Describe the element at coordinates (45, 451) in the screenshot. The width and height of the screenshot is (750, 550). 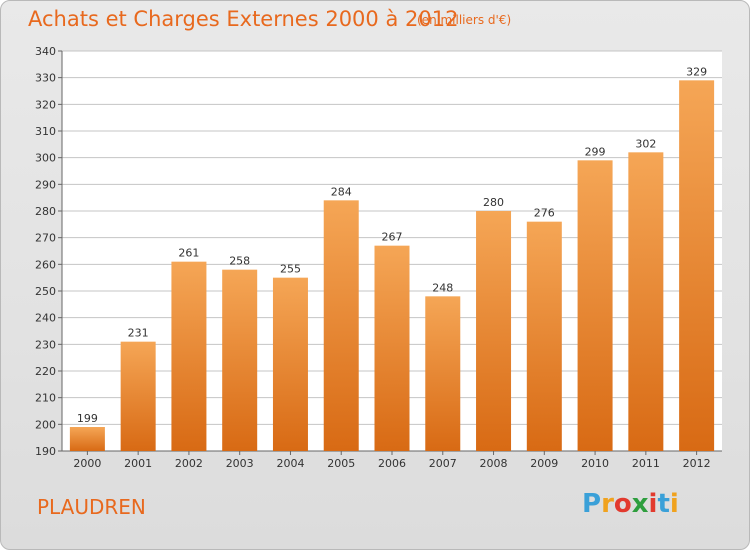
I see `y-tick-label: 190` at that location.